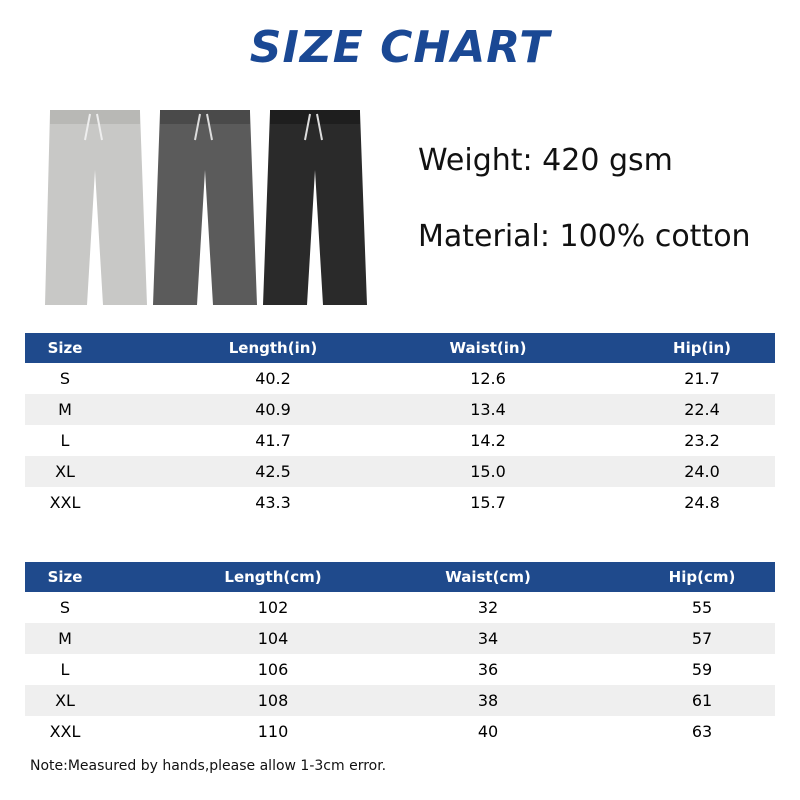 This screenshot has height=800, width=800. Describe the element at coordinates (400, 409) in the screenshot. I see `table-row: M 40.9 13.4 22.4` at that location.